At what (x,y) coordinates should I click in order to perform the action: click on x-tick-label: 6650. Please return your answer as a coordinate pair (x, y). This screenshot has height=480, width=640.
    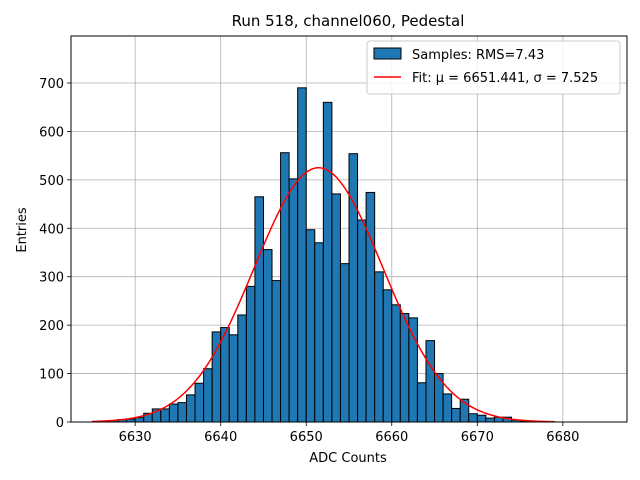
    Looking at the image, I should click on (306, 437).